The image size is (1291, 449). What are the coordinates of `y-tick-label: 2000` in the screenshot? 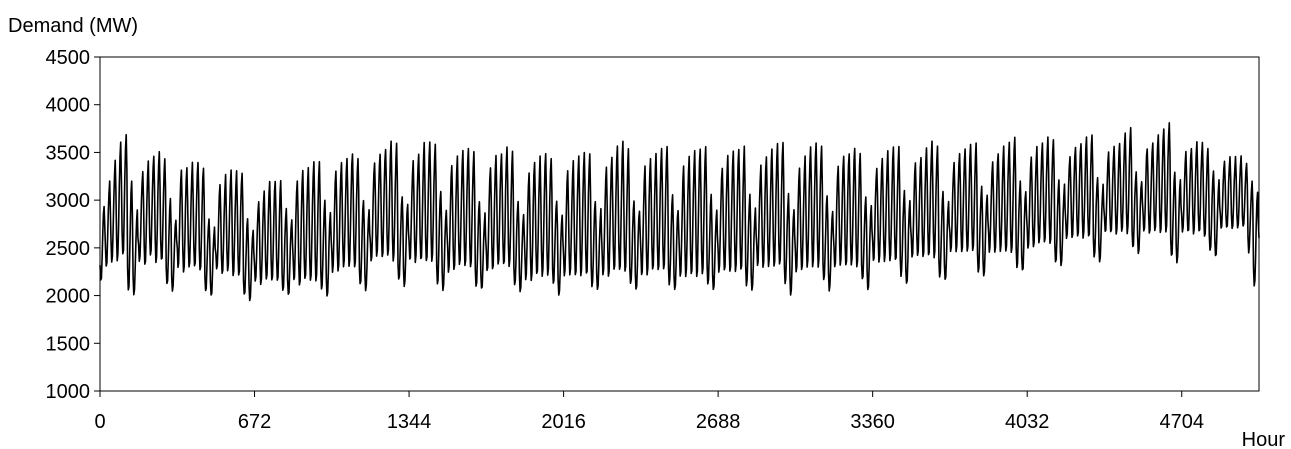 It's located at (68, 297).